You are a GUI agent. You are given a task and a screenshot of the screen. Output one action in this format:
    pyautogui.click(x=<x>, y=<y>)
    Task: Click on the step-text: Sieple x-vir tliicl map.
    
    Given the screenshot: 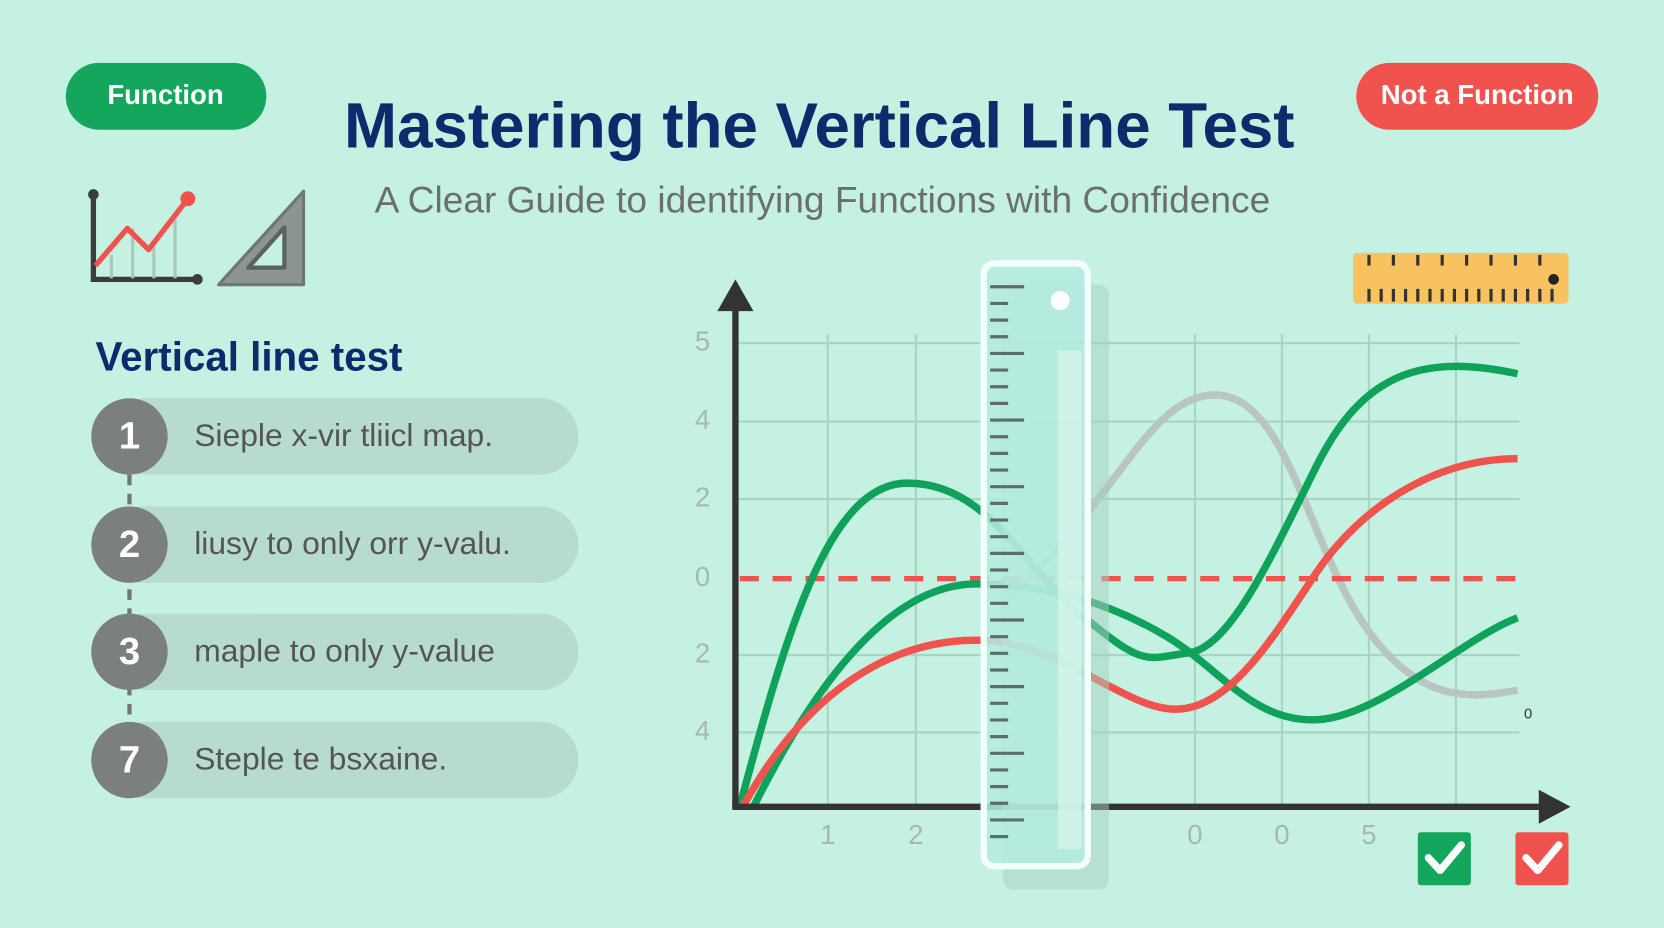 What is the action you would take?
    pyautogui.click(x=343, y=435)
    